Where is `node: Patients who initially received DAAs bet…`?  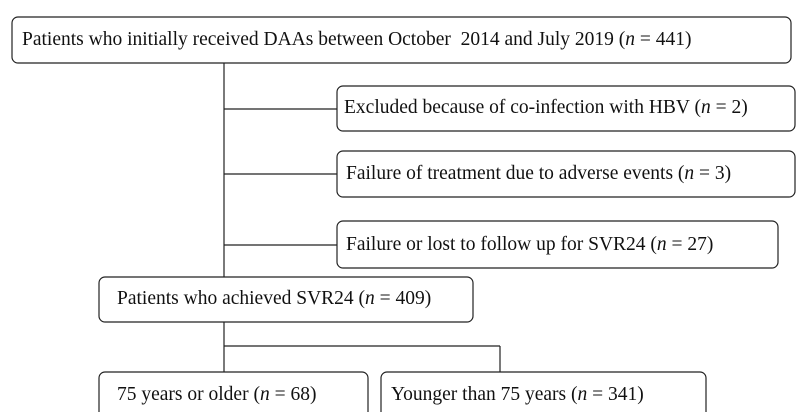 node: Patients who initially received DAAs bet… is located at coordinates (401, 40).